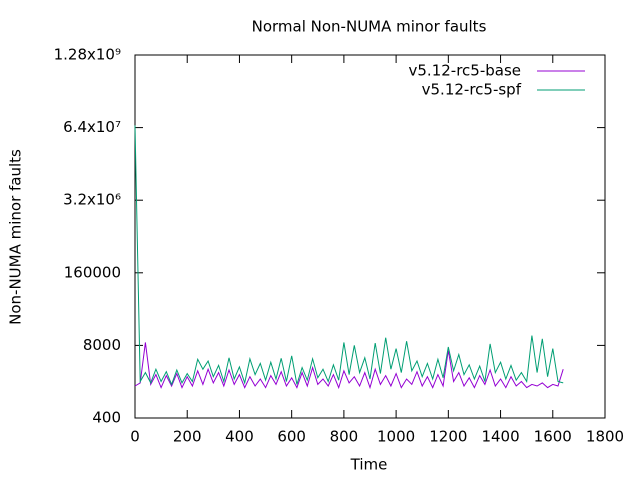 The image size is (640, 480). What do you see at coordinates (344, 437) in the screenshot?
I see `x-tick-label: 800` at bounding box center [344, 437].